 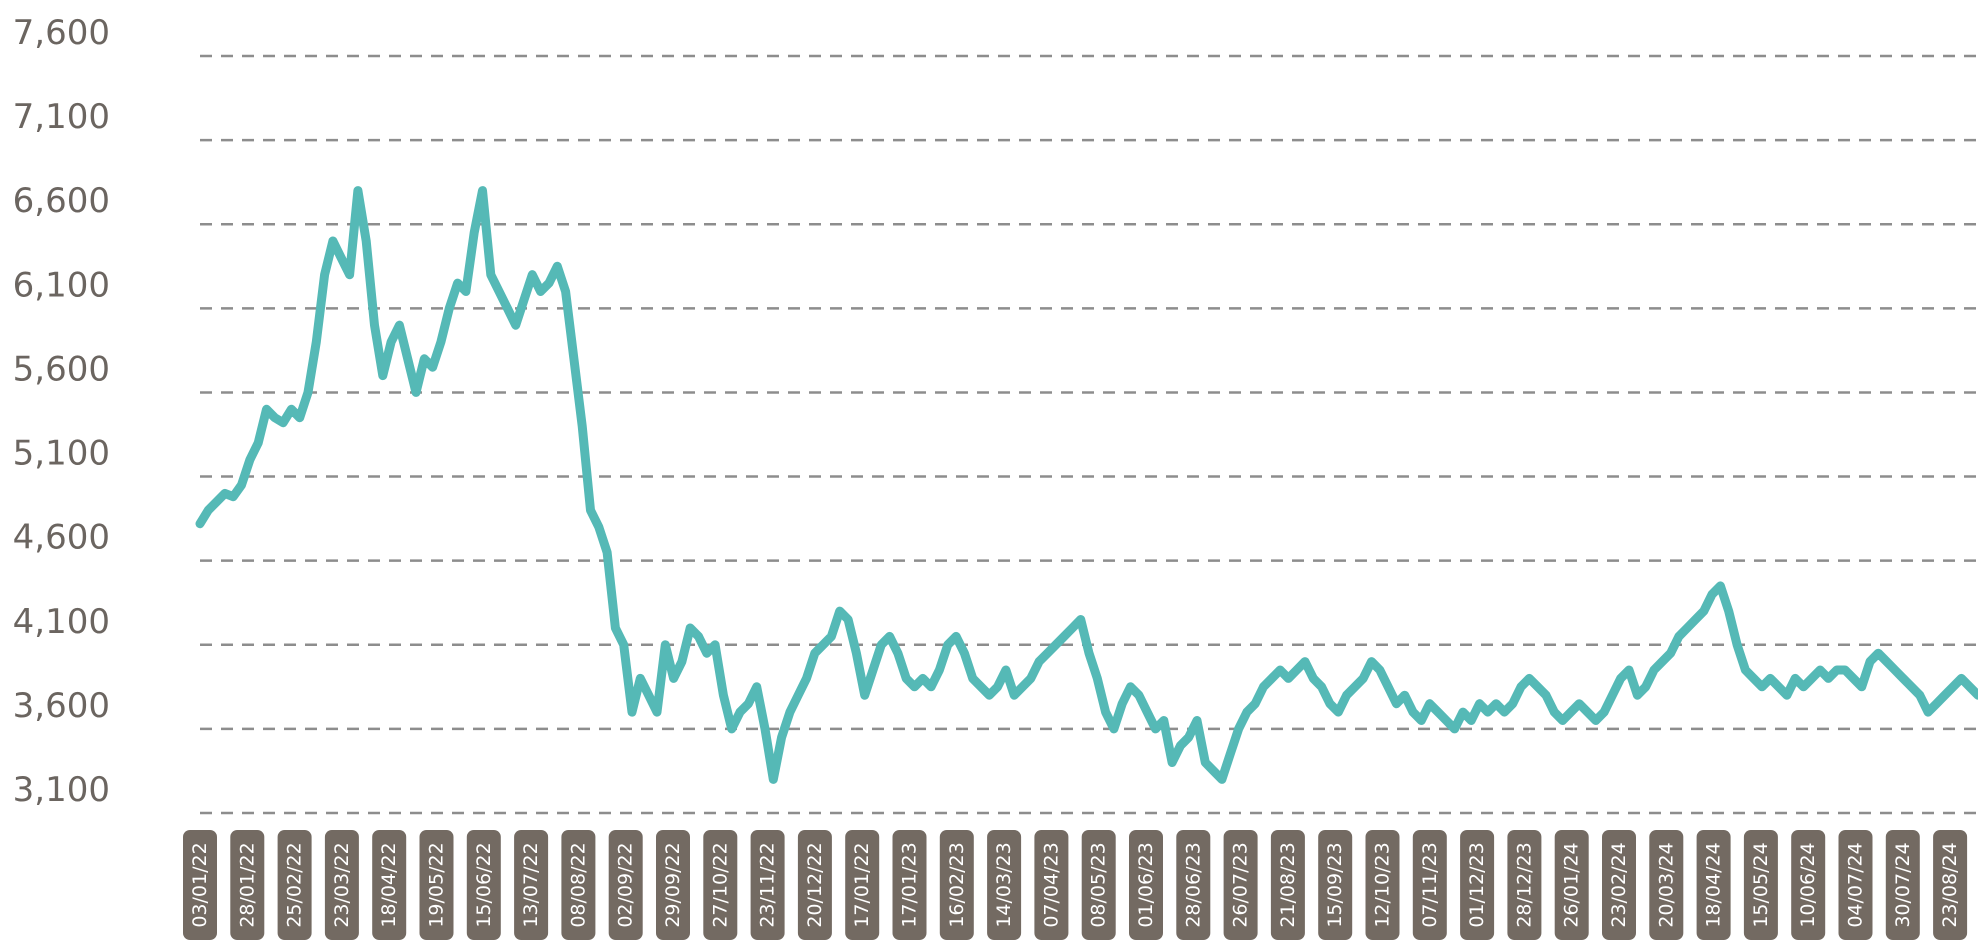 I want to click on x-tick-text: 14/03/23, so click(x=1004, y=884).